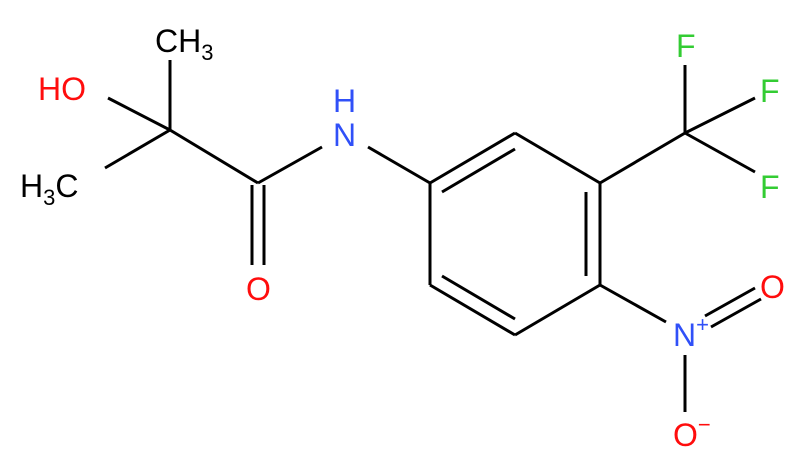  Describe the element at coordinates (62, 89) in the screenshot. I see `atom-label: HO` at that location.